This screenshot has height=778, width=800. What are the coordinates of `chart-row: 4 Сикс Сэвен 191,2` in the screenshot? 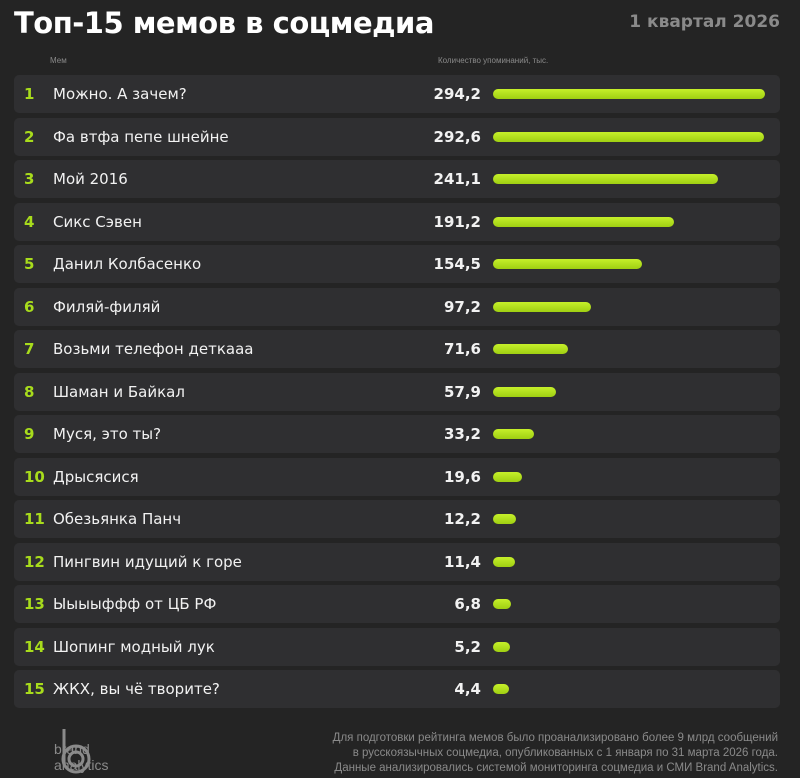 It's located at (397, 221).